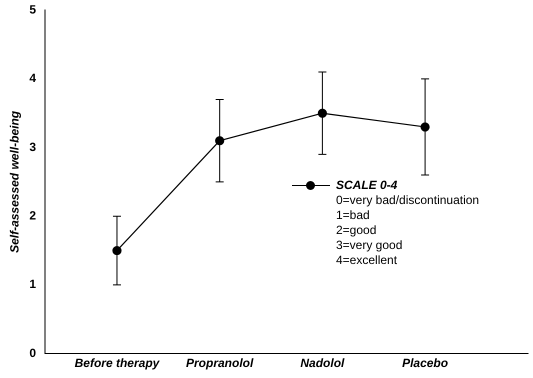 This screenshot has width=533, height=378. What do you see at coordinates (32, 215) in the screenshot?
I see `y-tick-label: 2` at bounding box center [32, 215].